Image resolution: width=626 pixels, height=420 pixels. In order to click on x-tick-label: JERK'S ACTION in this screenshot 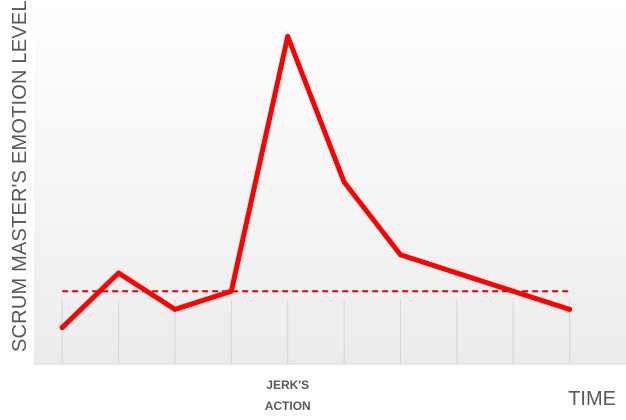, I will do `click(288, 395)`.